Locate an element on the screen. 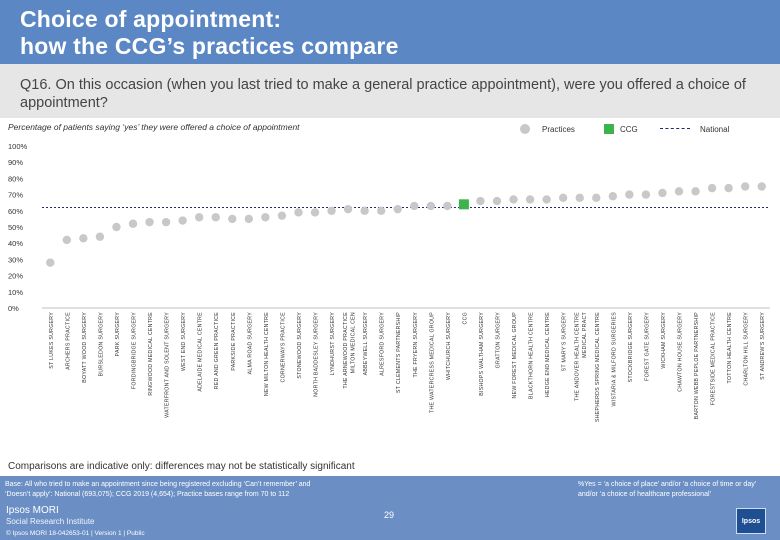 The width and height of the screenshot is (780, 540). category-label: ARCHERS PRACTICE is located at coordinates (68, 341).